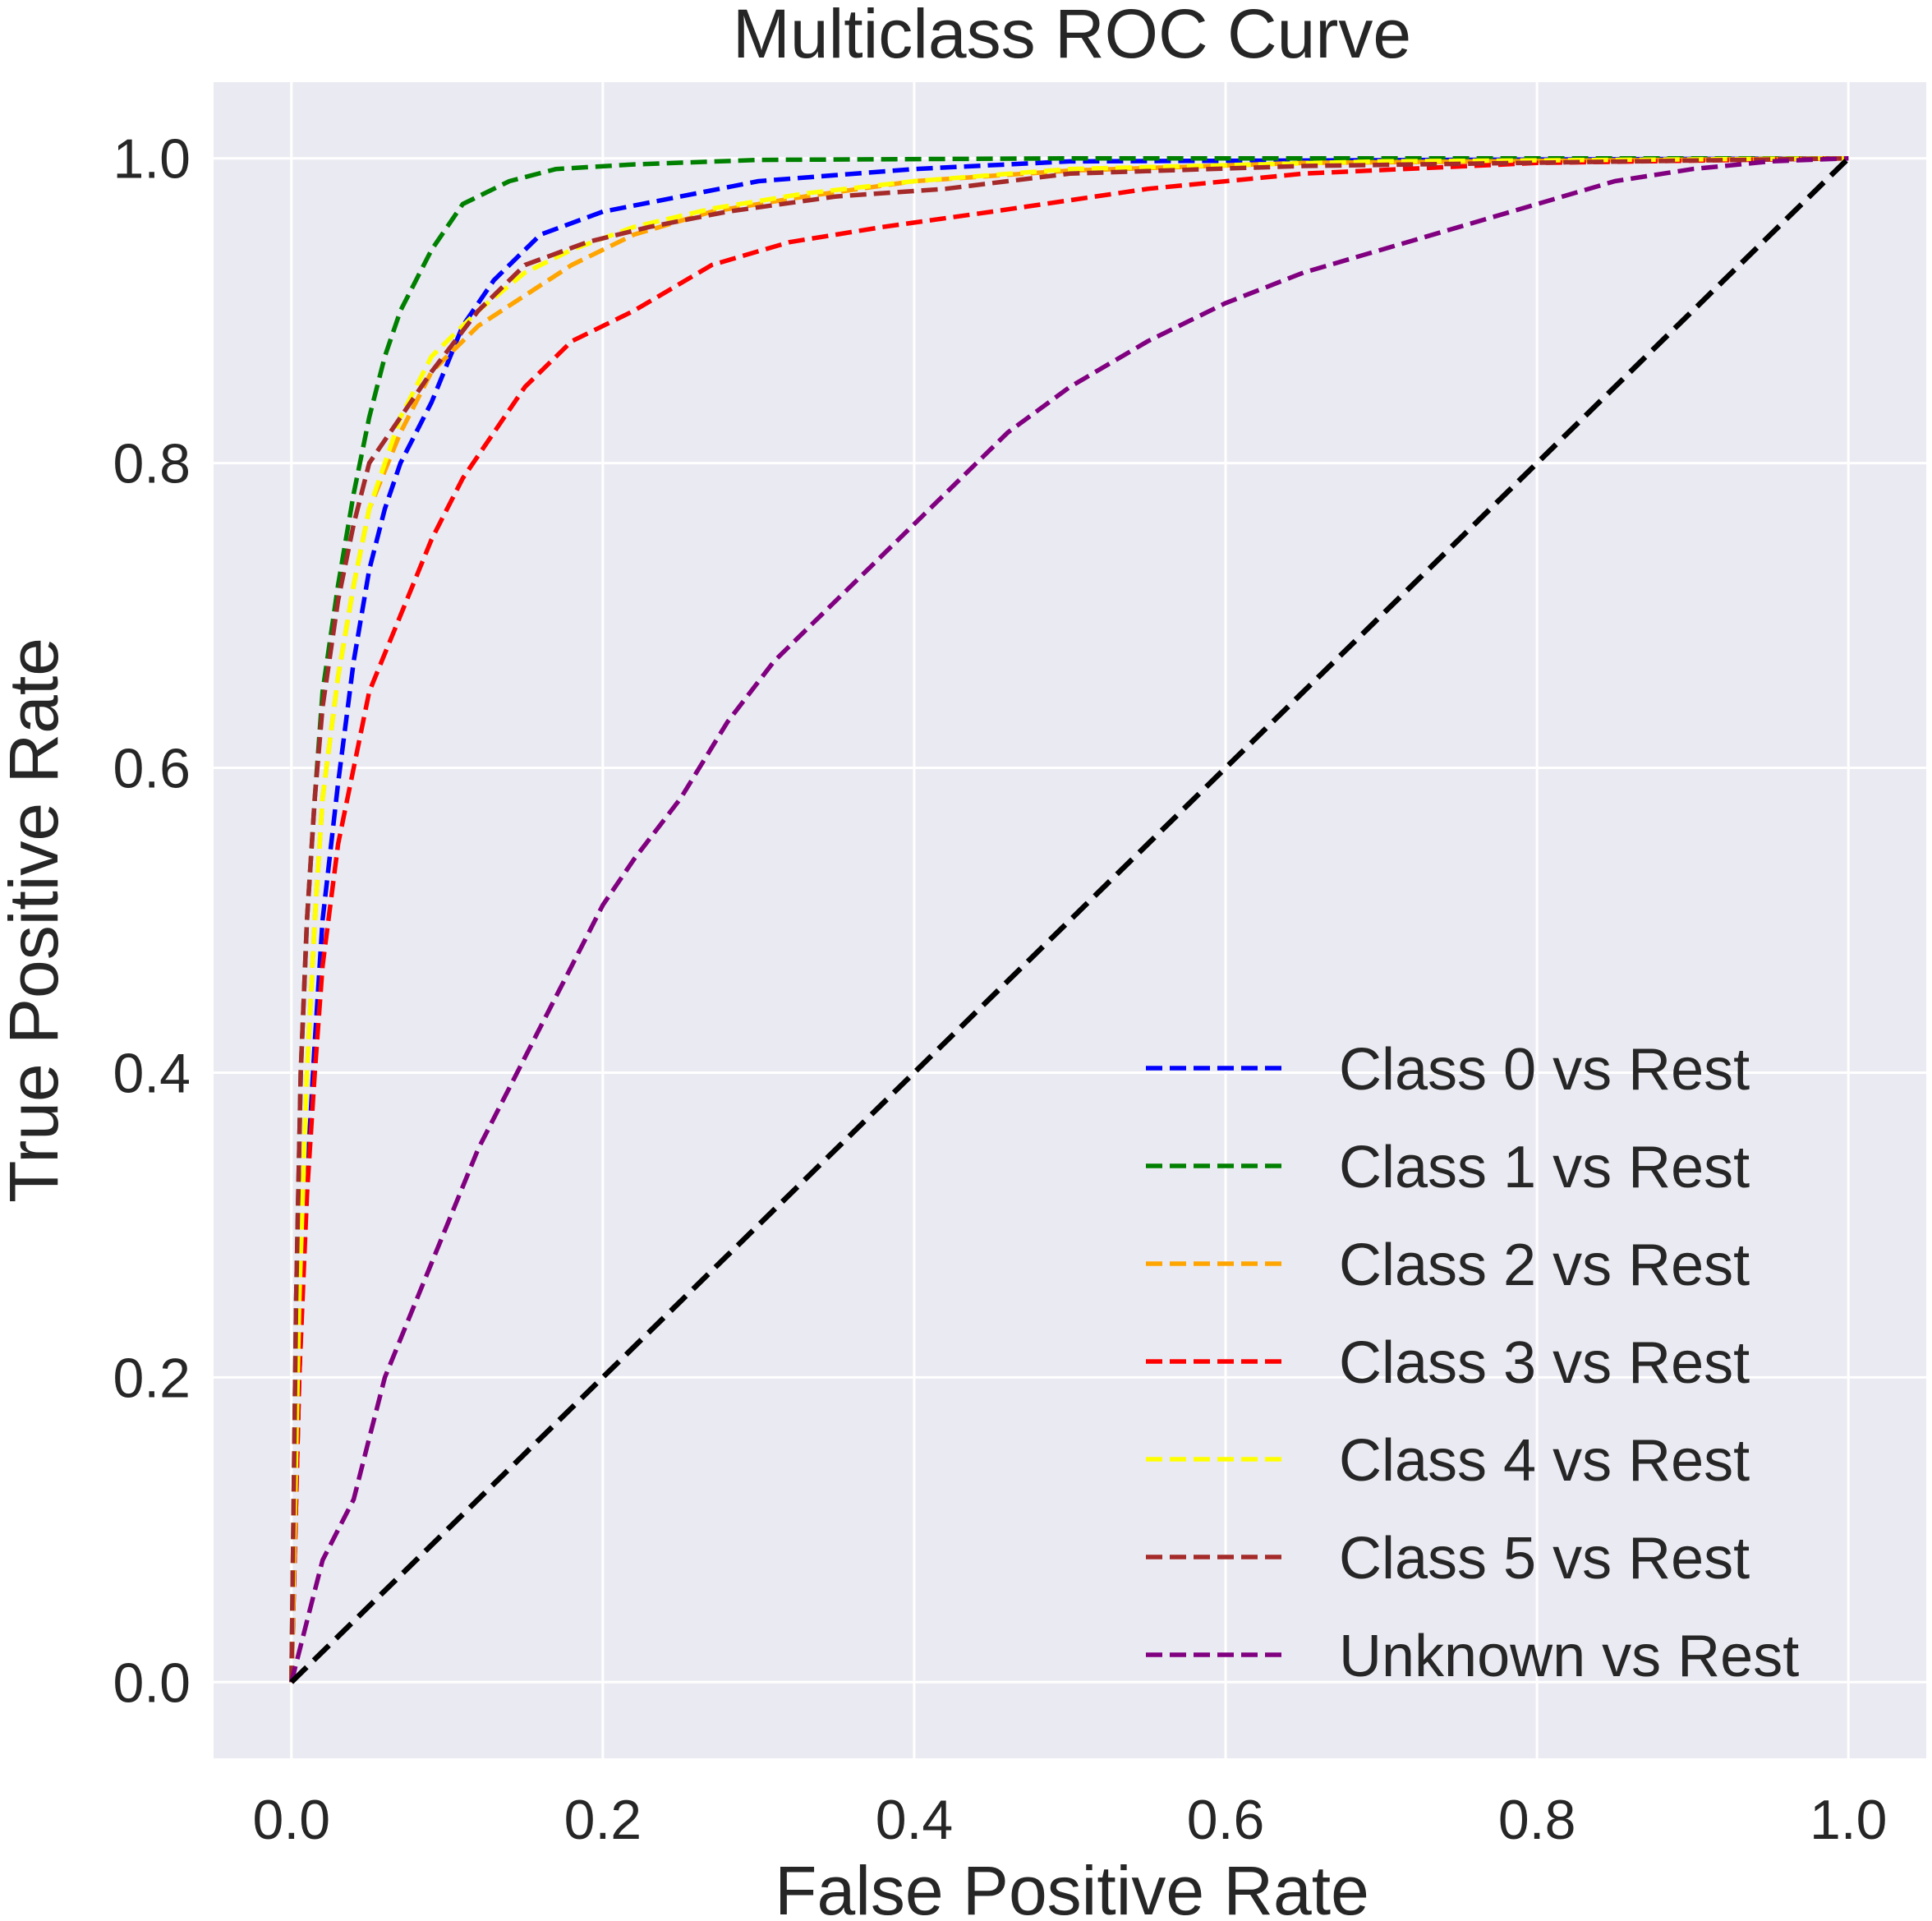 Image resolution: width=1932 pixels, height=1921 pixels. I want to click on y-tick-label: 0.0, so click(152, 1683).